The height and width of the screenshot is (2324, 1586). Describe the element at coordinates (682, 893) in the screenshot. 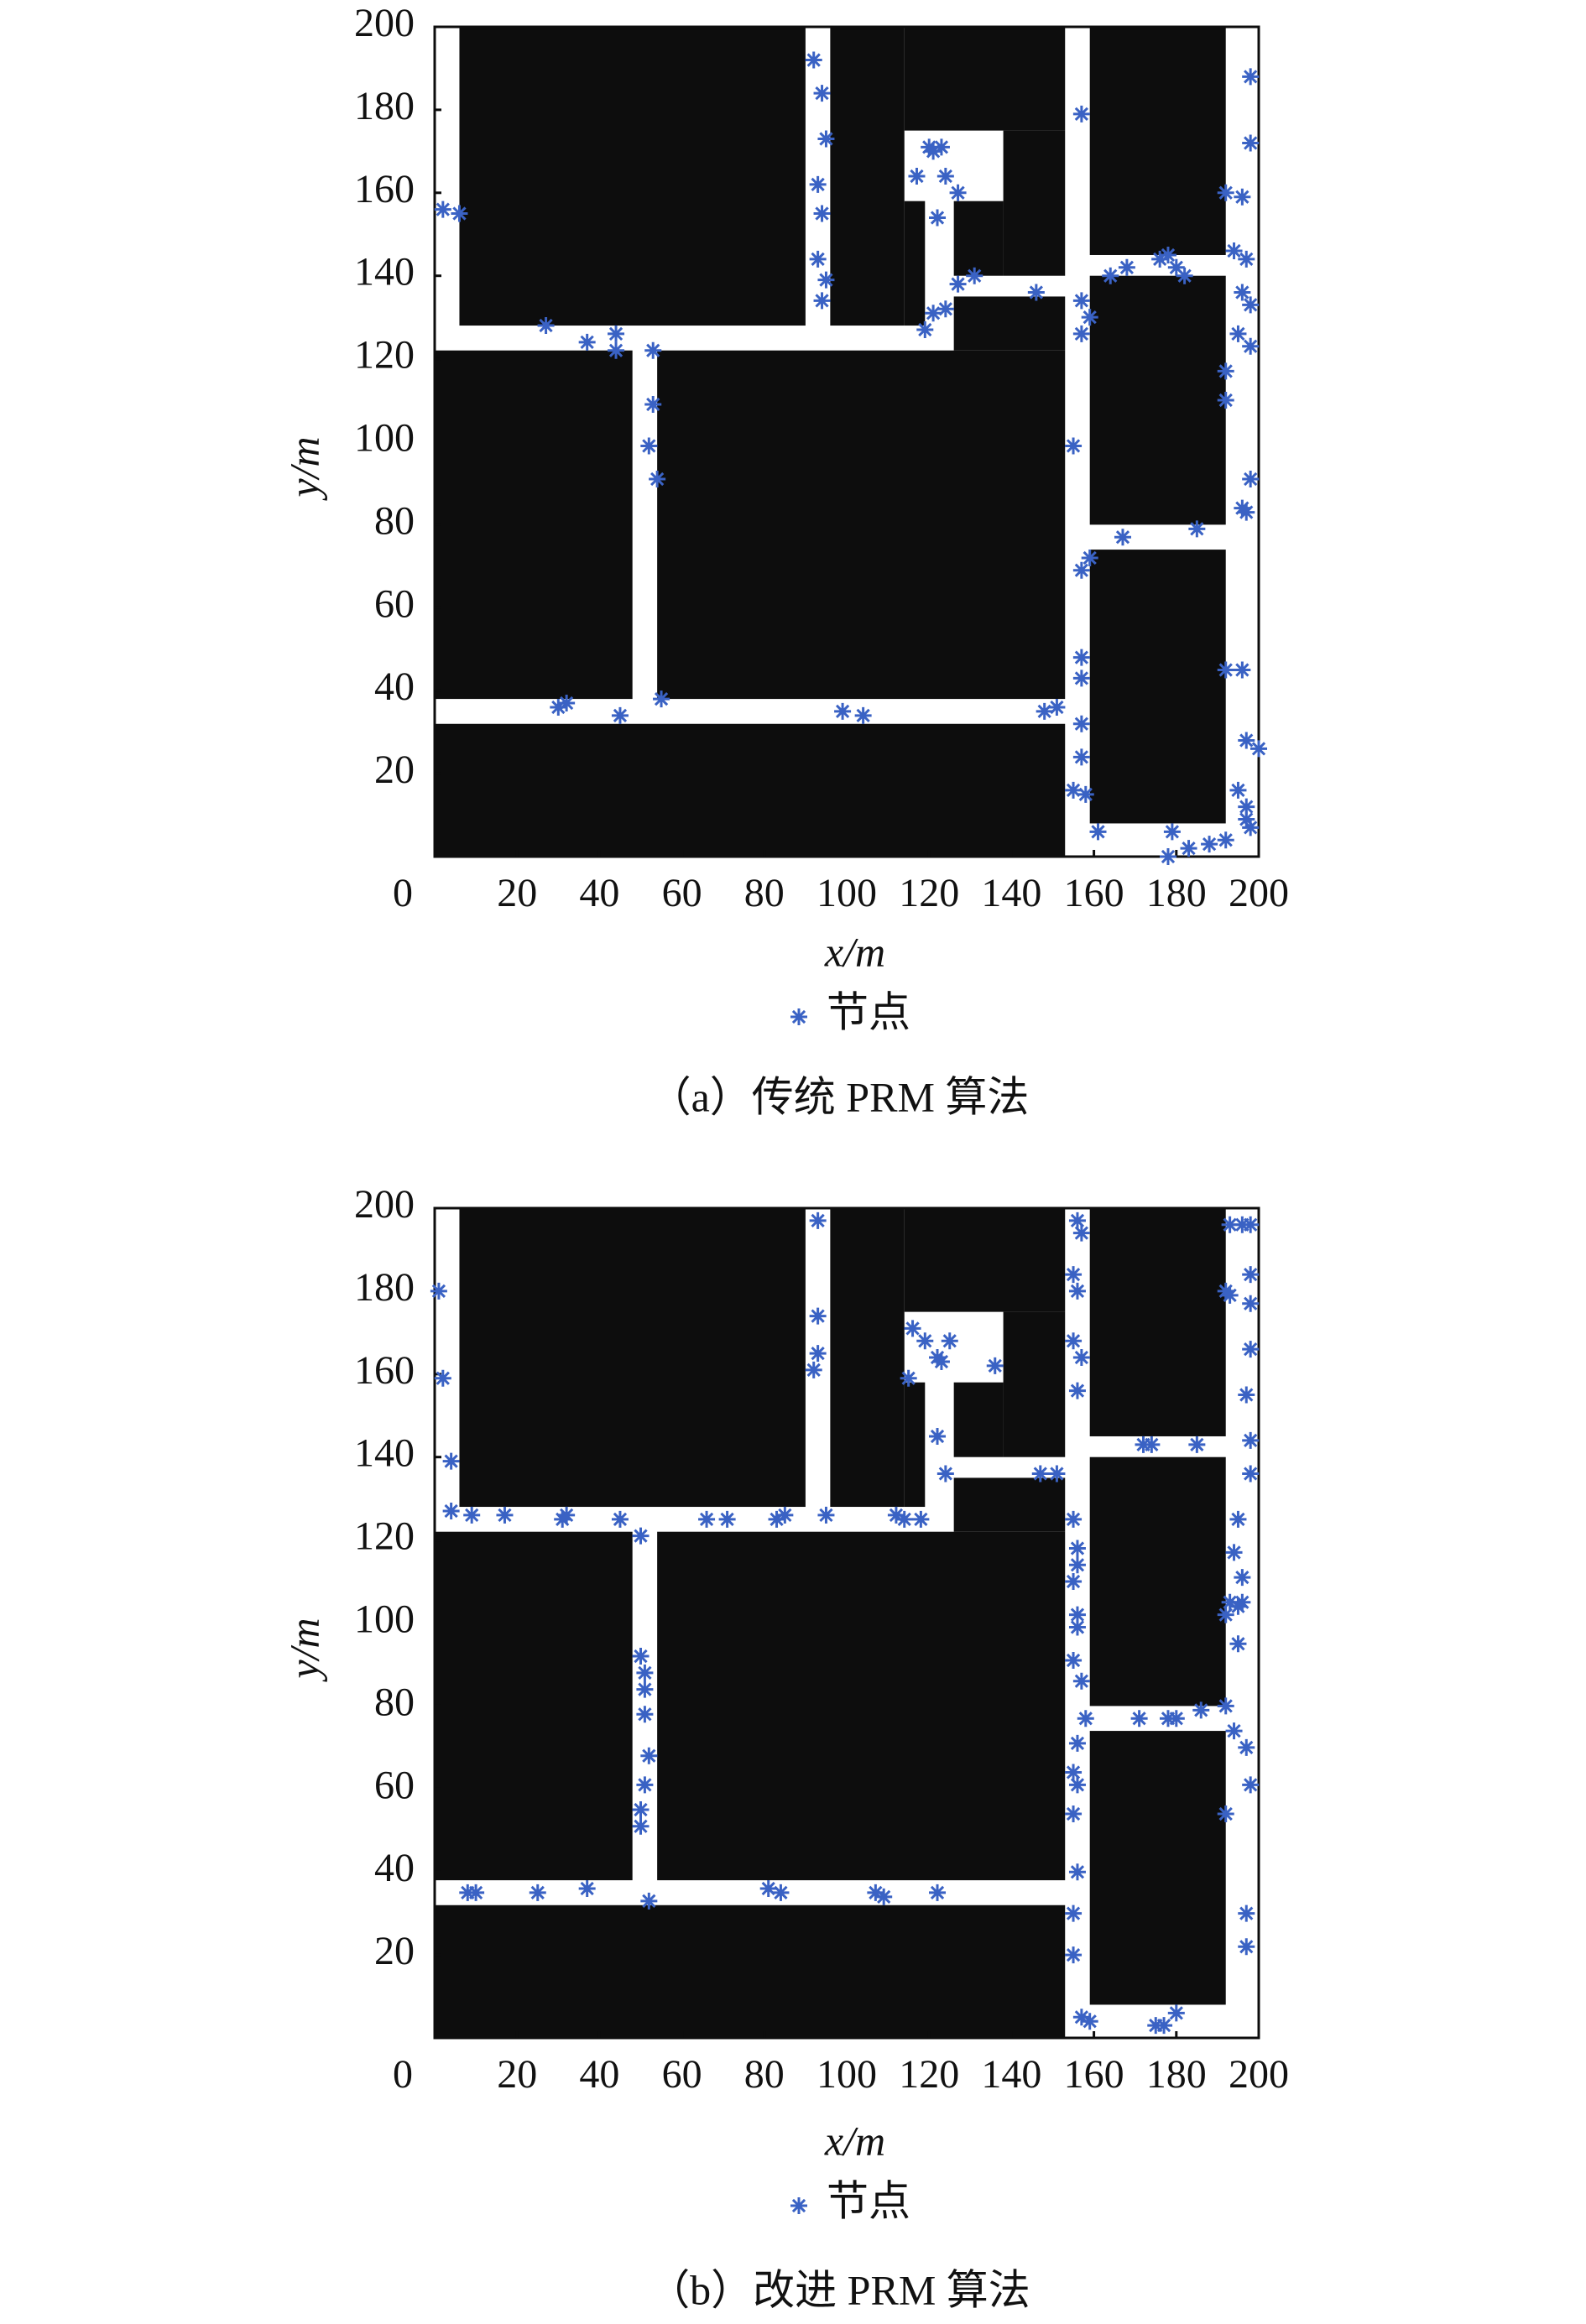

I see `x-tick-label: 60` at that location.